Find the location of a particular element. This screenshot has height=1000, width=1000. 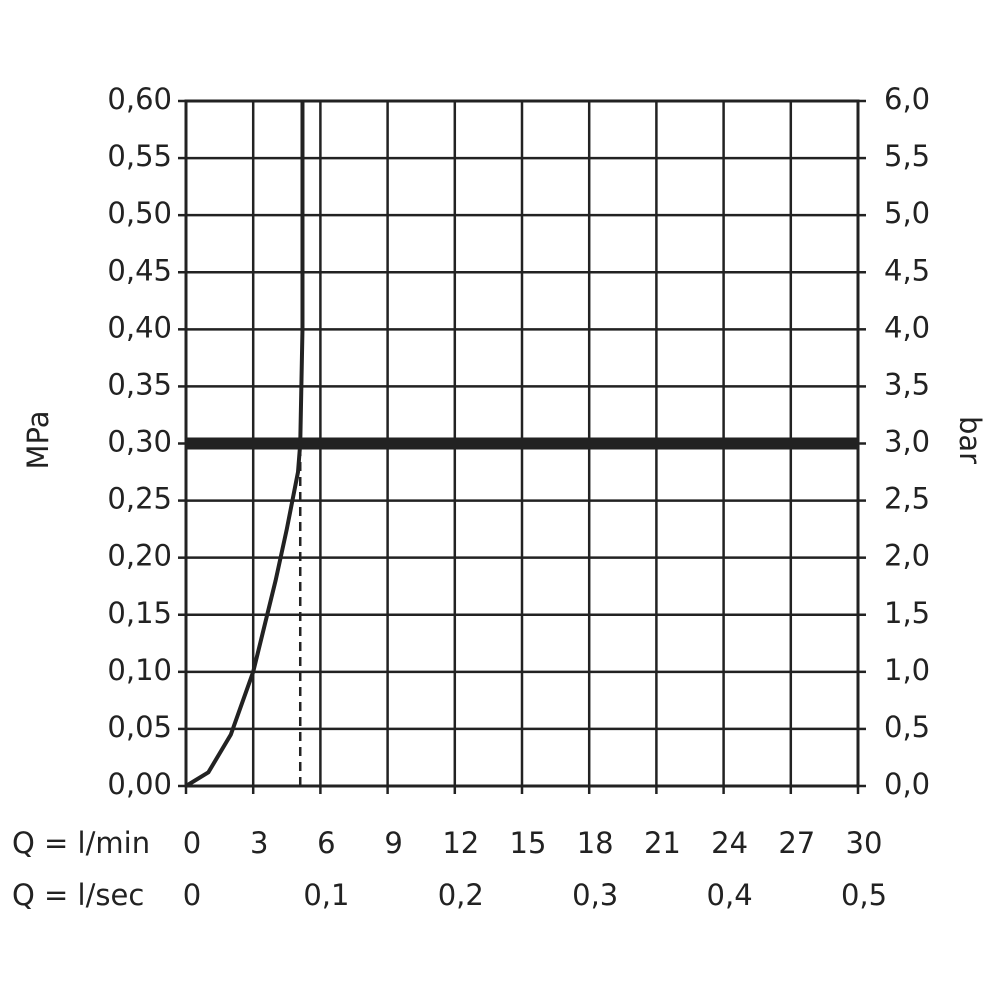

y2-tick-label: 3,0 is located at coordinates (907, 442).